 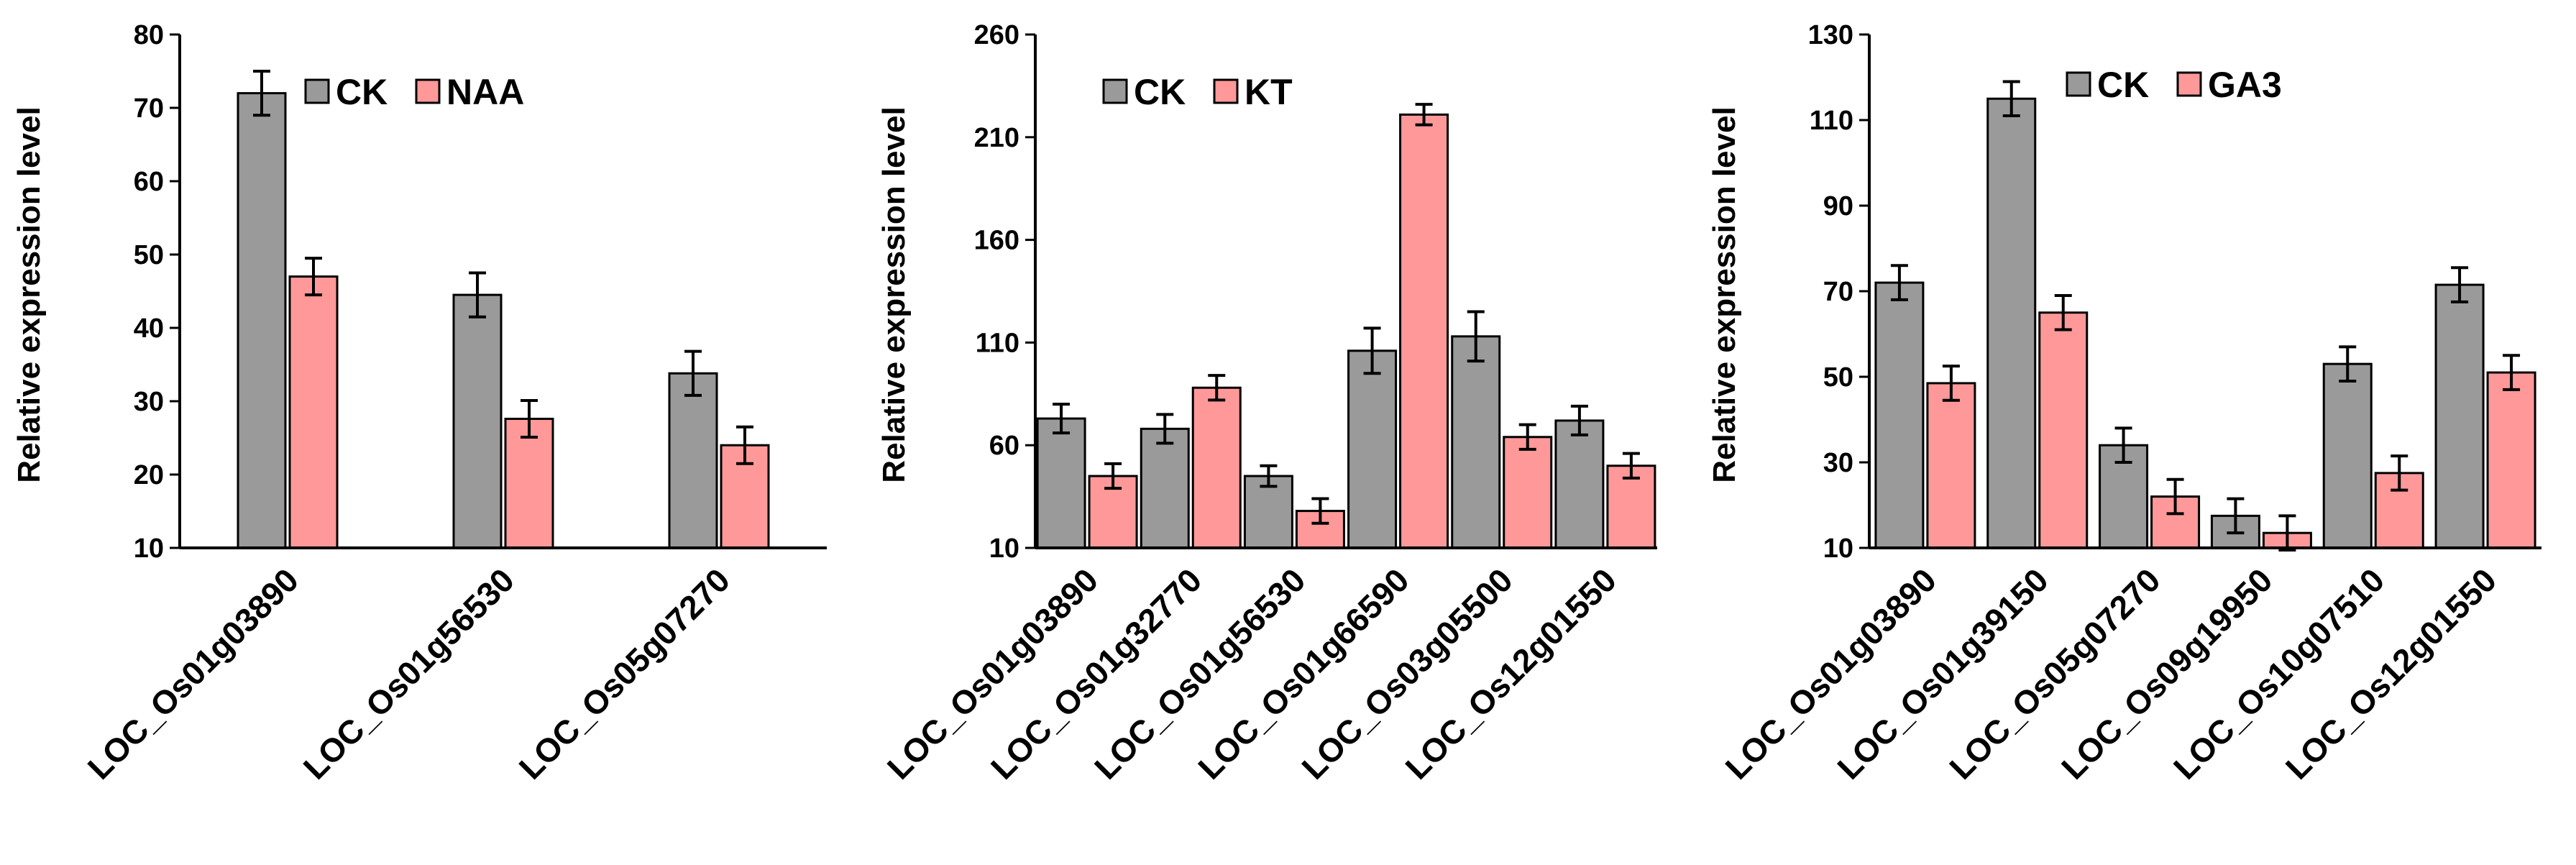 What do you see at coordinates (313, 412) in the screenshot?
I see `bar-naa` at bounding box center [313, 412].